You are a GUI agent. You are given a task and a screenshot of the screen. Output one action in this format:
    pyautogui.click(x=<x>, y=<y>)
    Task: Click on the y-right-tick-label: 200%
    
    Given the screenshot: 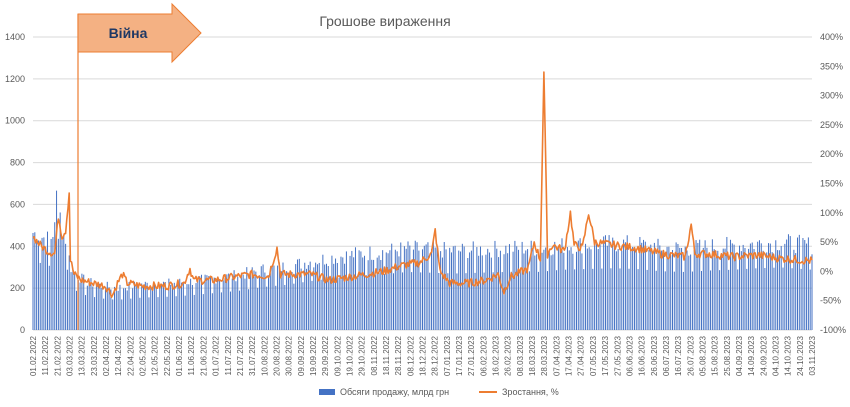 What is the action you would take?
    pyautogui.click(x=831, y=154)
    